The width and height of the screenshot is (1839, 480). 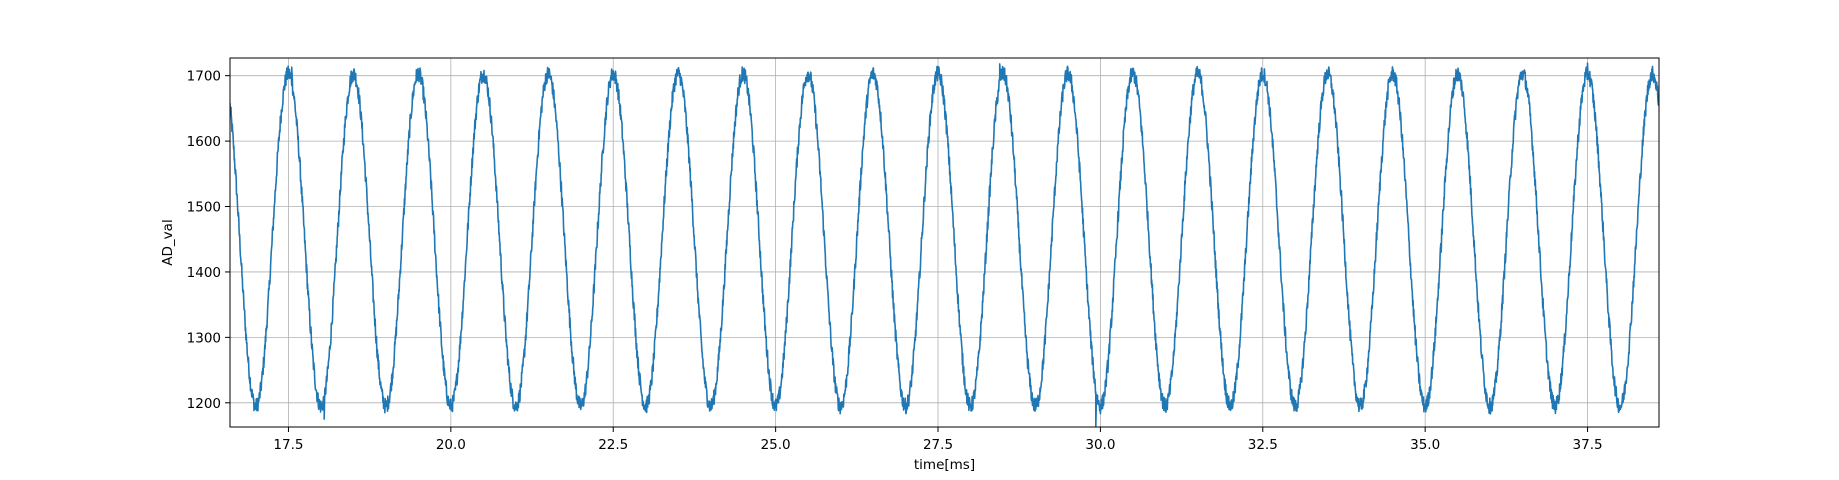 What do you see at coordinates (204, 208) in the screenshot?
I see `y-tick-label: 1500` at bounding box center [204, 208].